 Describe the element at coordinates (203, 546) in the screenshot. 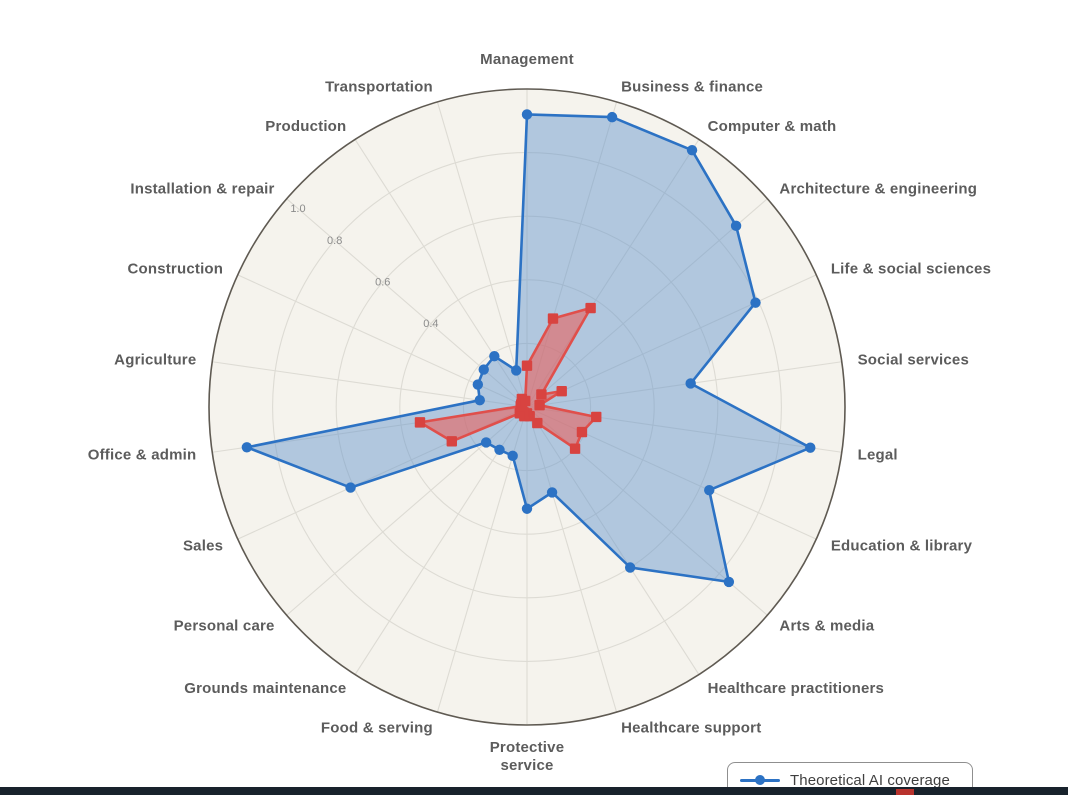

I see `category-label: Sales` at that location.